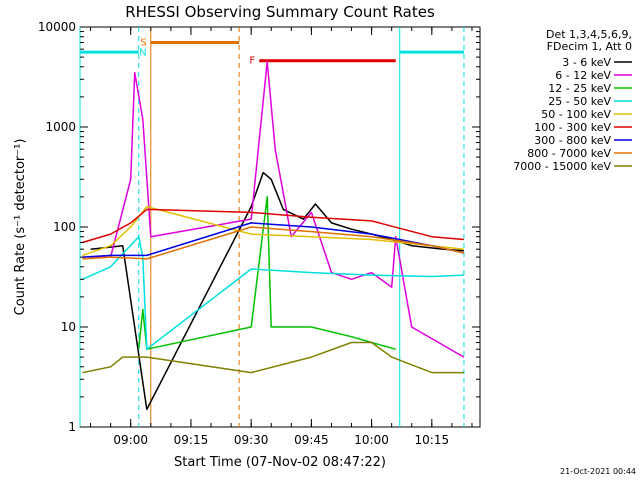 This screenshot has height=480, width=640. I want to click on legend-header-line-2: FDecim 1, Att 0, so click(589, 46).